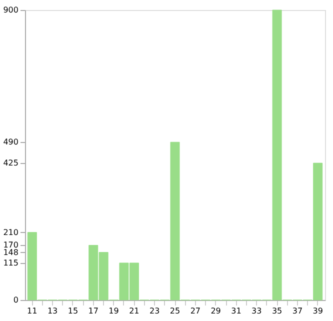  Describe the element at coordinates (52, 311) in the screenshot. I see `x-tick-label: 13` at that location.